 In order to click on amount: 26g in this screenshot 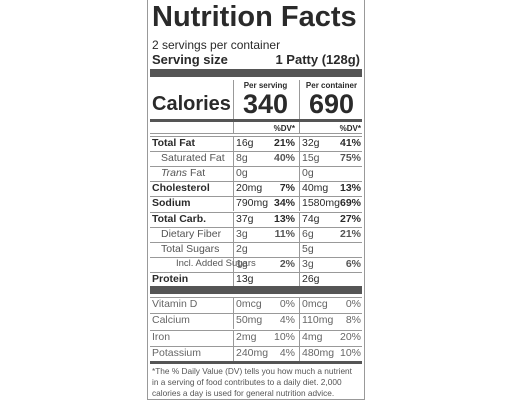, I will do `click(311, 278)`.